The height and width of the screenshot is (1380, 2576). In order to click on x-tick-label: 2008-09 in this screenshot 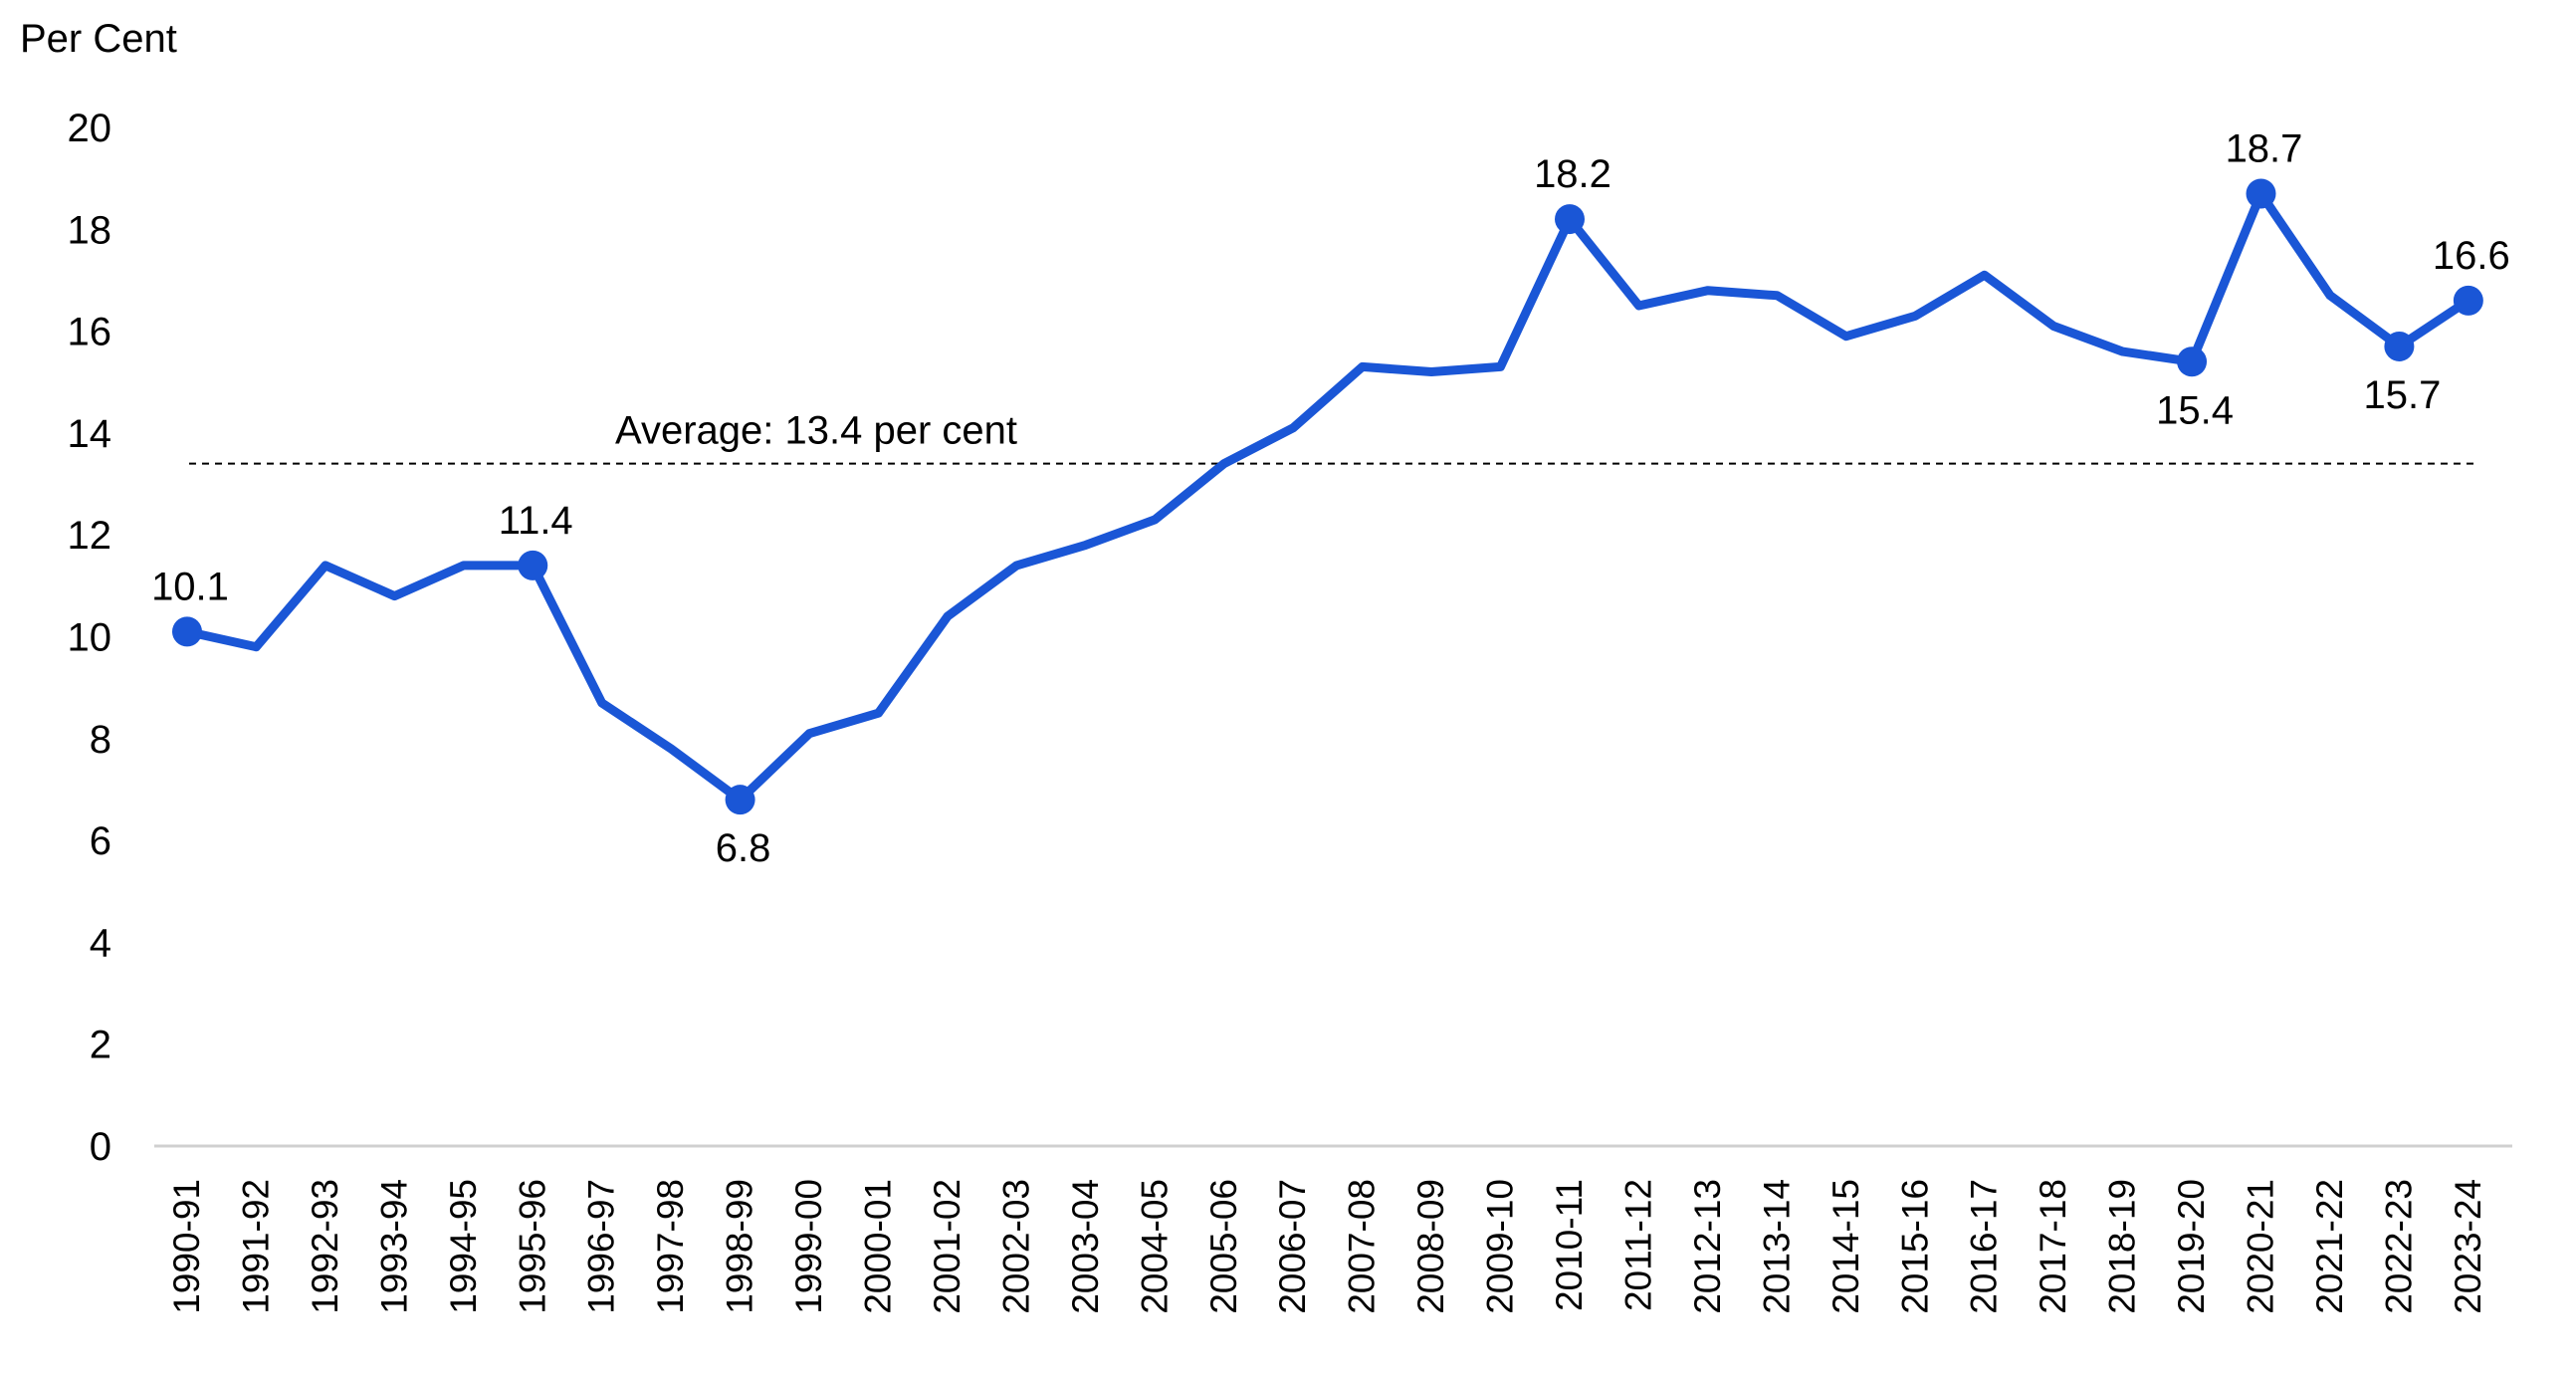, I will do `click(1430, 1246)`.